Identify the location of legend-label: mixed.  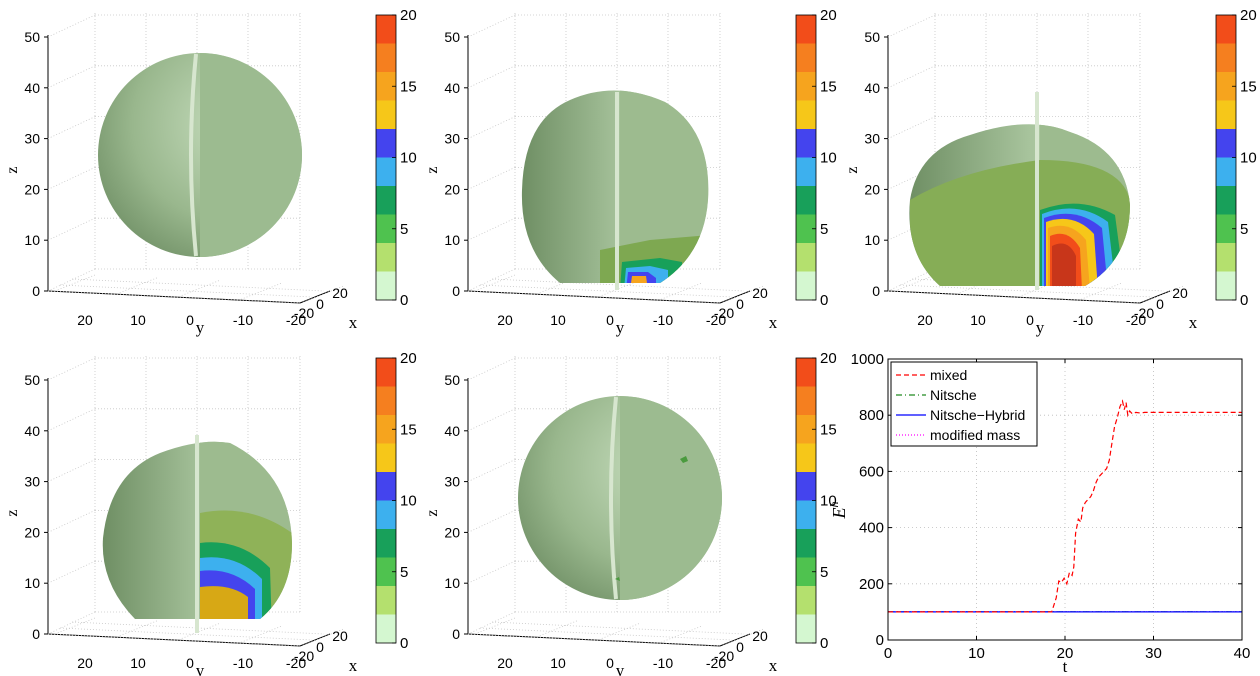
(948, 375).